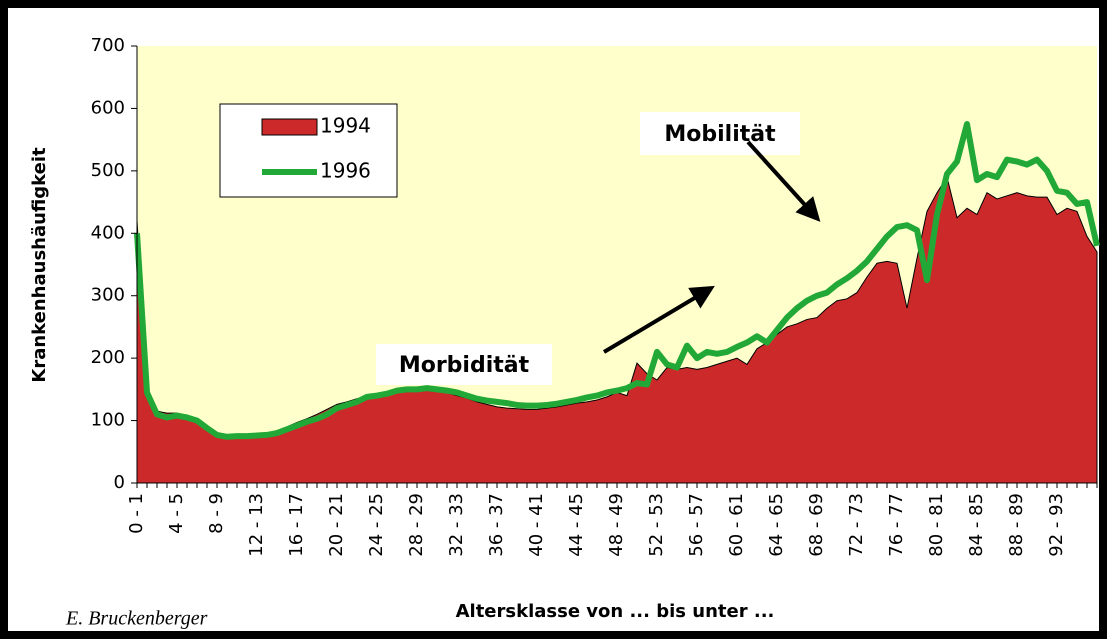 This screenshot has width=1107, height=643. Describe the element at coordinates (108, 107) in the screenshot. I see `y-tick-label: 600` at that location.